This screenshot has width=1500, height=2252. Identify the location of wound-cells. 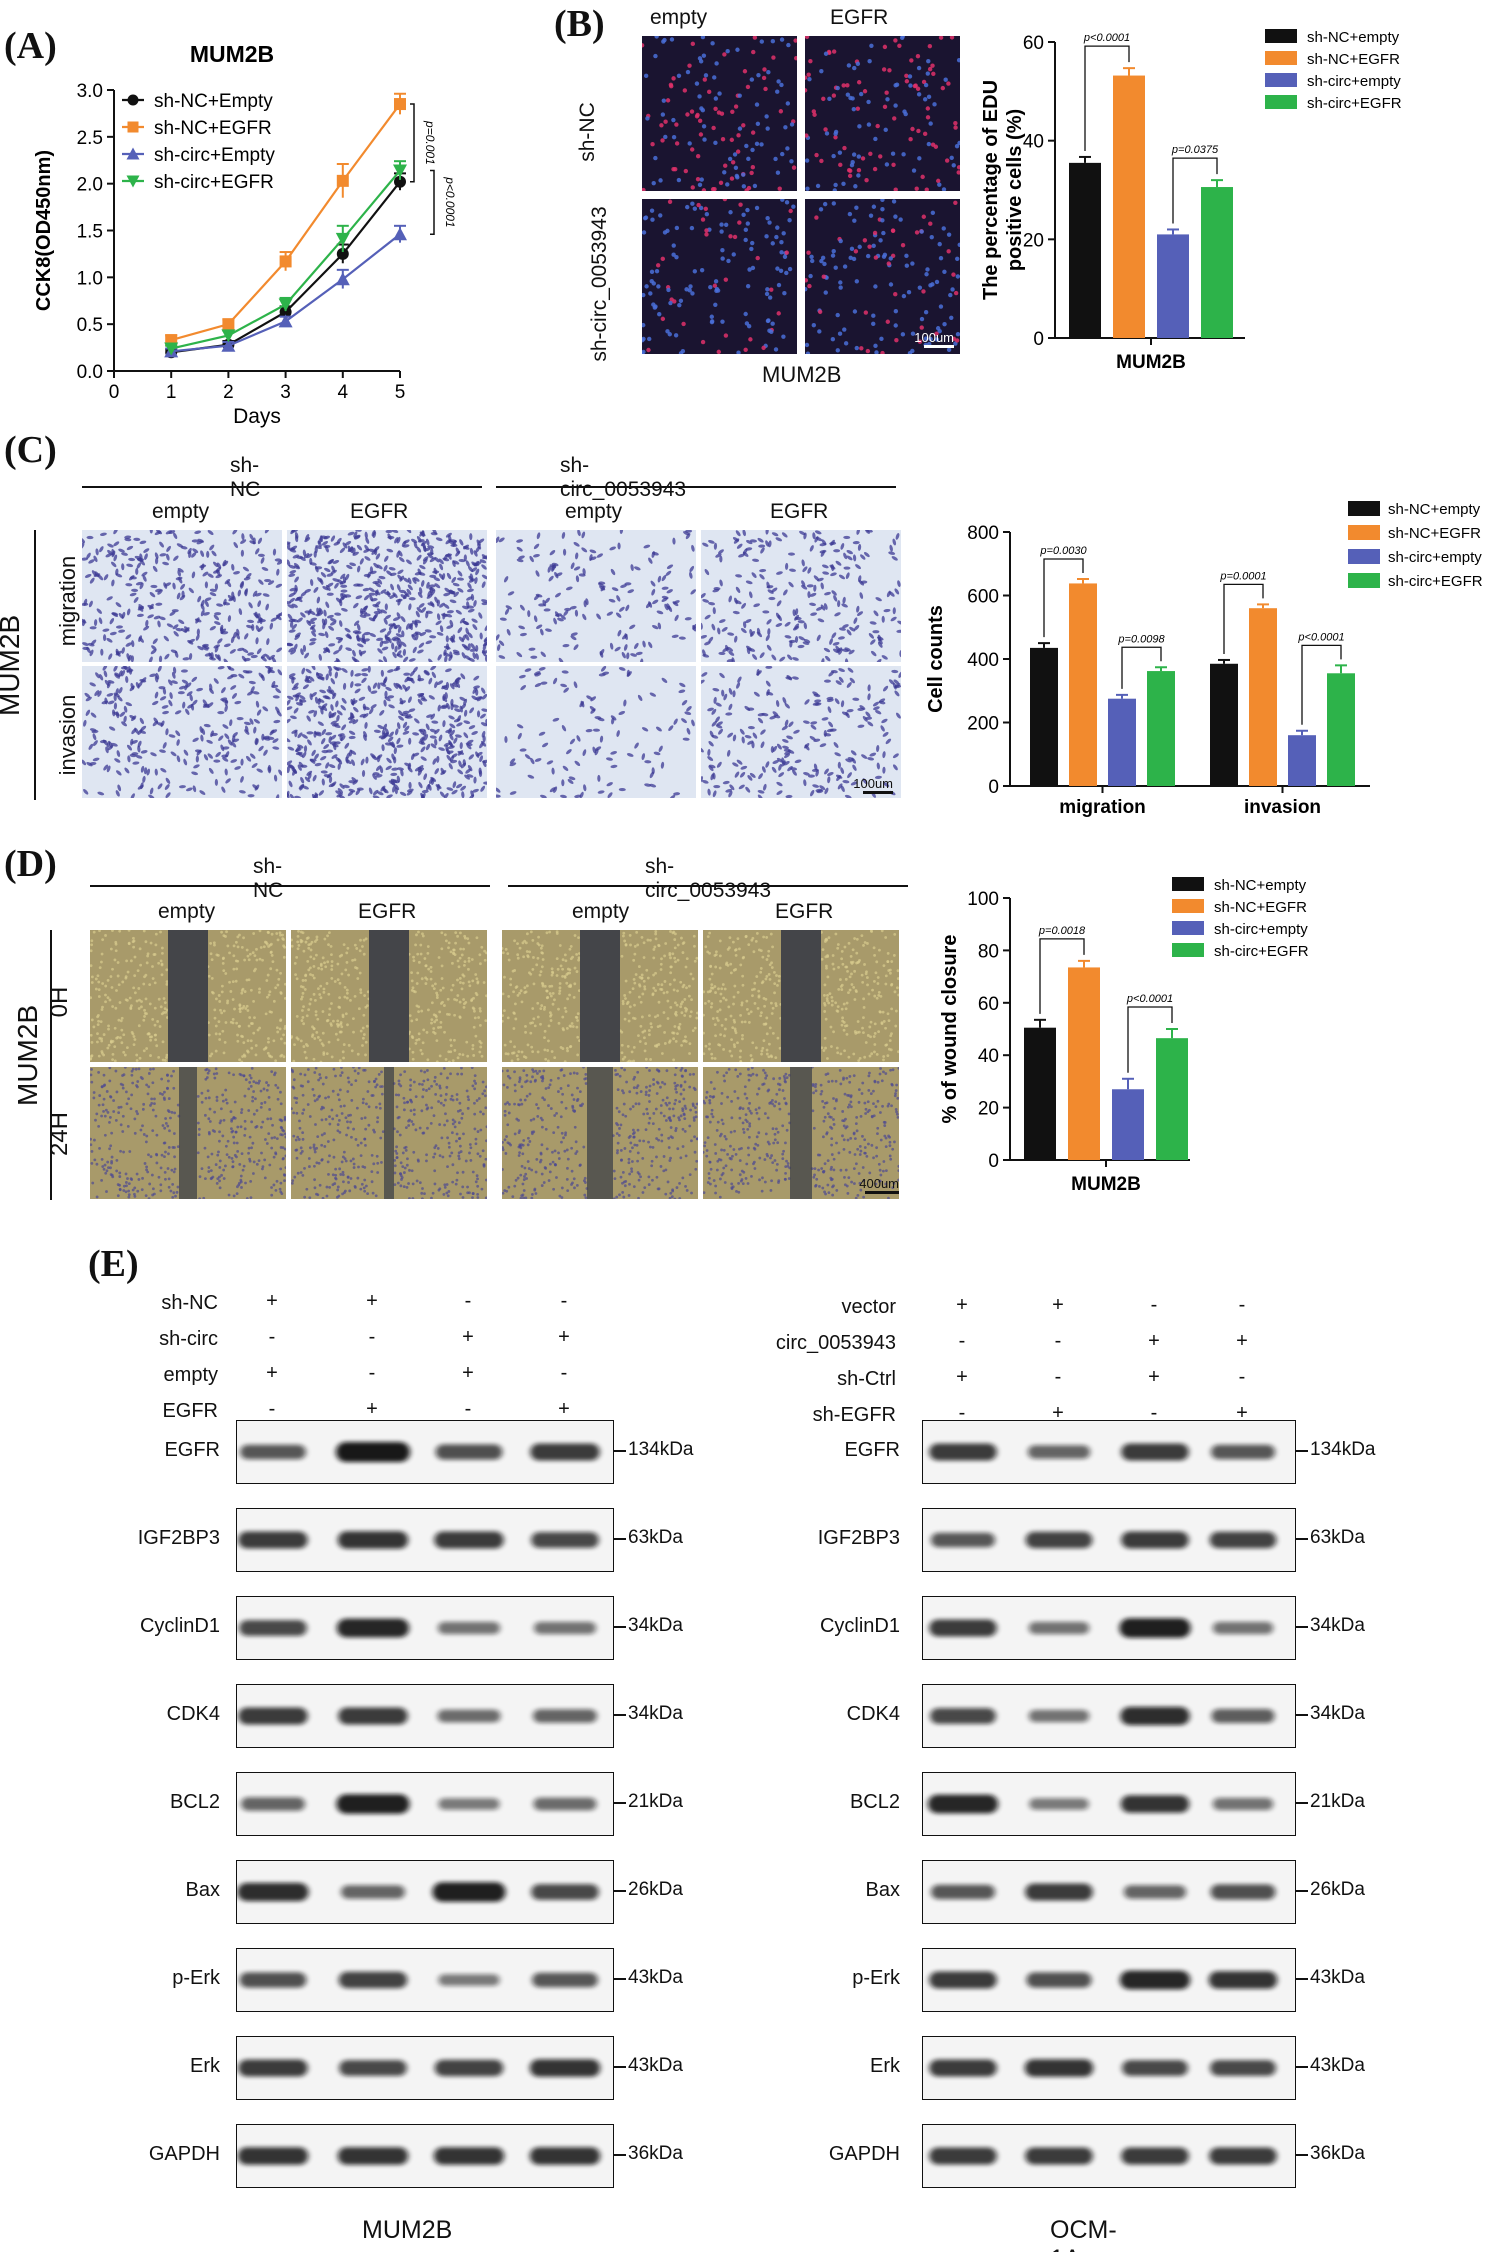
(801, 996).